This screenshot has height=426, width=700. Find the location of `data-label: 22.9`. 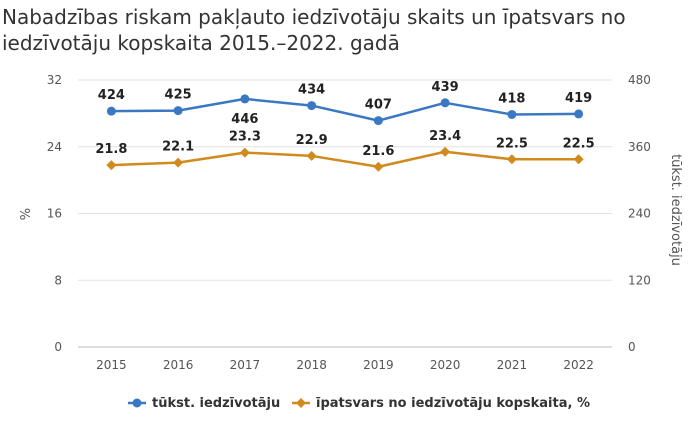

data-label: 22.9 is located at coordinates (312, 140).